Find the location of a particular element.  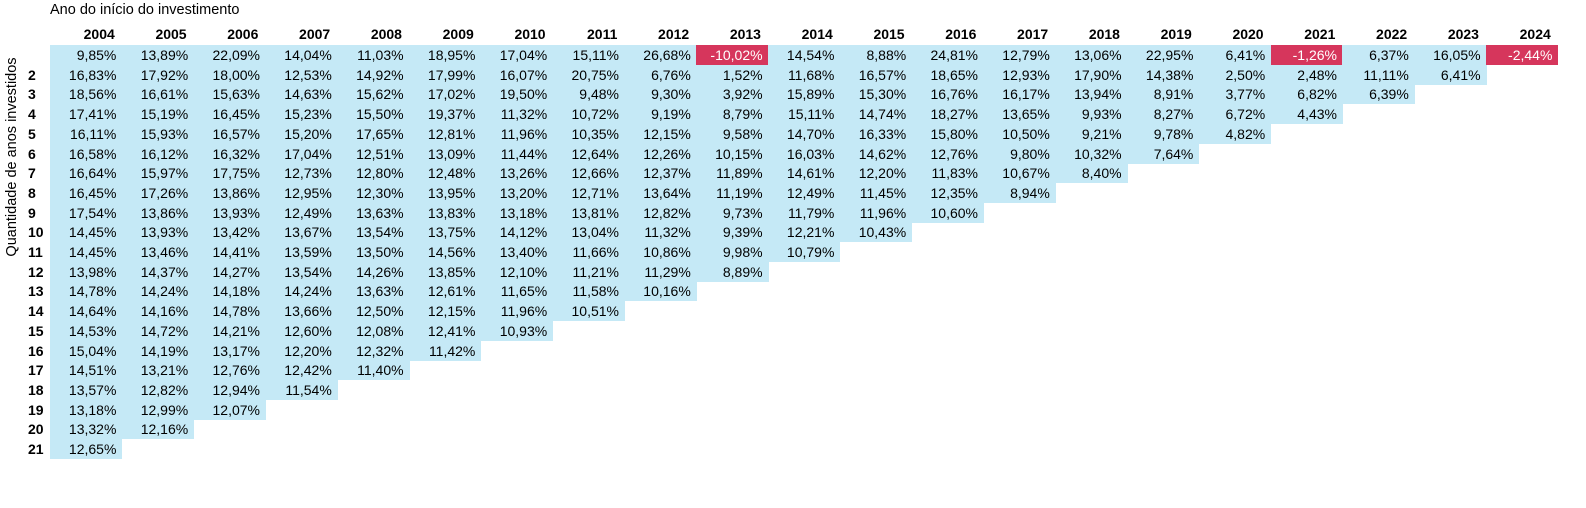

return-cell: 13,75% is located at coordinates (445, 232).